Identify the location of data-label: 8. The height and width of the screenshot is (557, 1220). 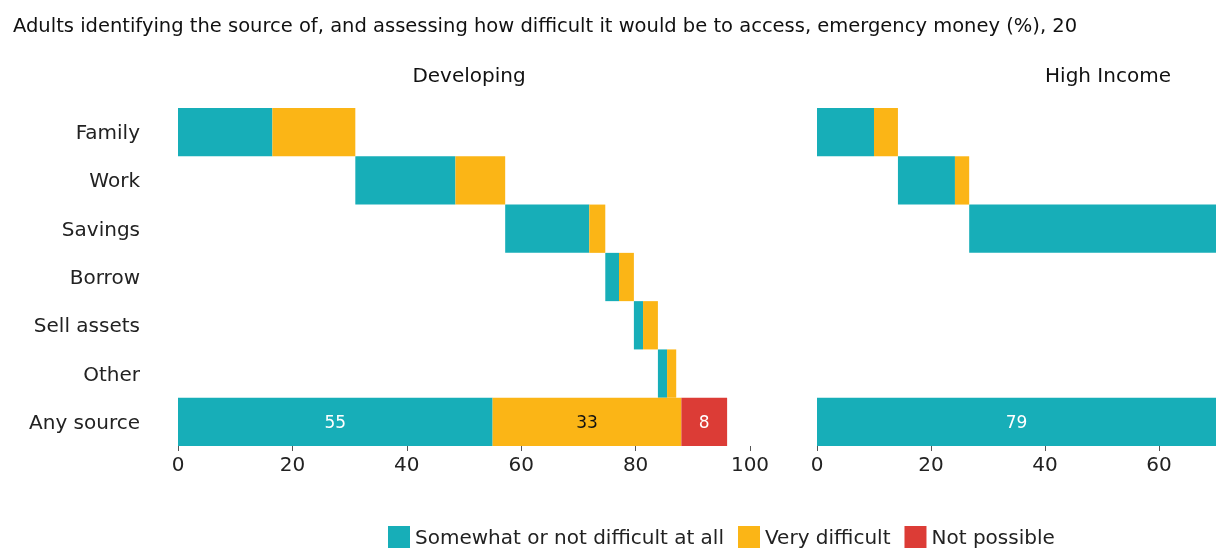
(704, 421).